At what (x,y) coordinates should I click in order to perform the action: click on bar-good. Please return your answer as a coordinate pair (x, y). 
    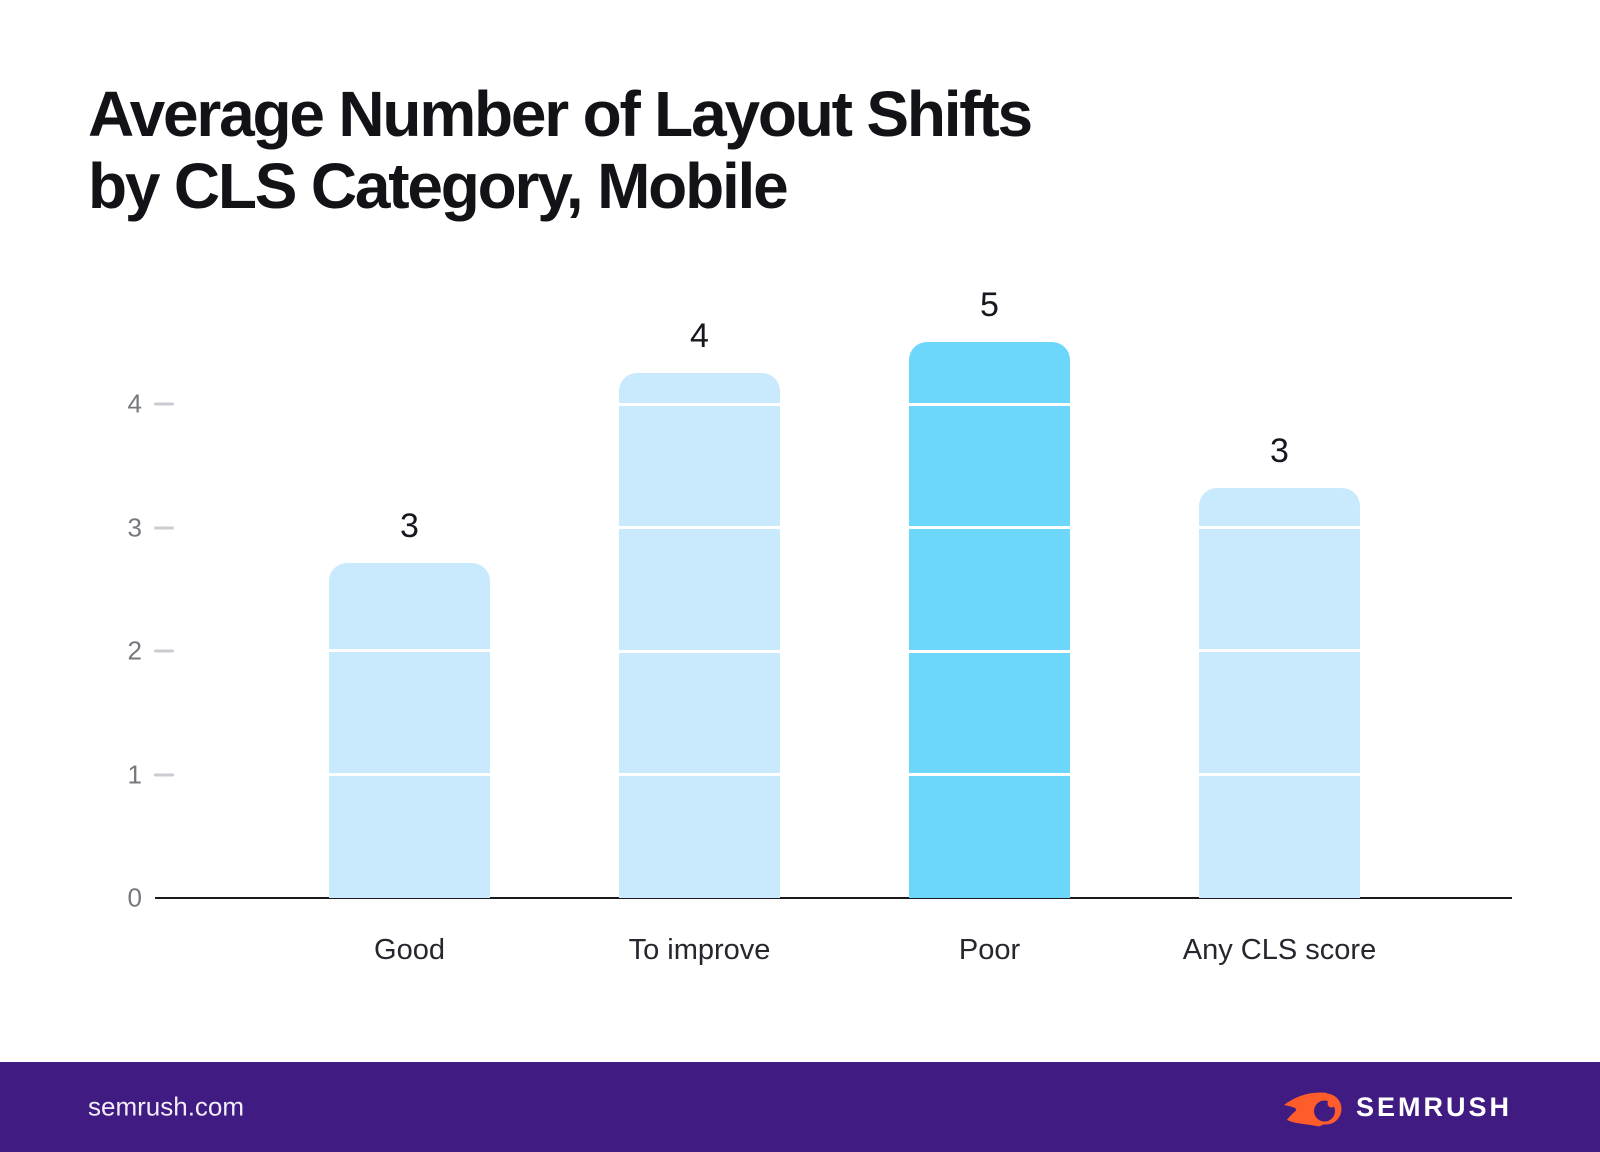
    Looking at the image, I should click on (409, 730).